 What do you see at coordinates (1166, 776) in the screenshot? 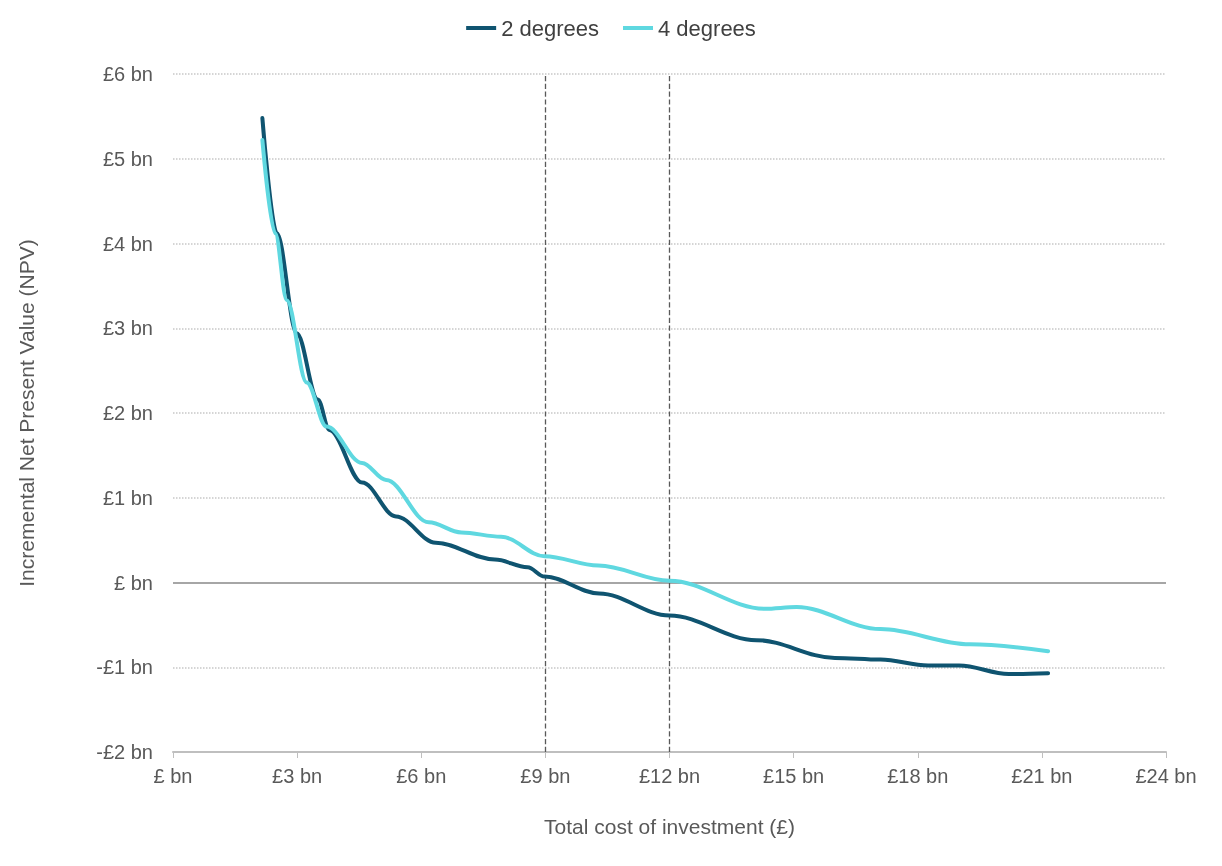
I see `x-tick-label: £24 bn` at bounding box center [1166, 776].